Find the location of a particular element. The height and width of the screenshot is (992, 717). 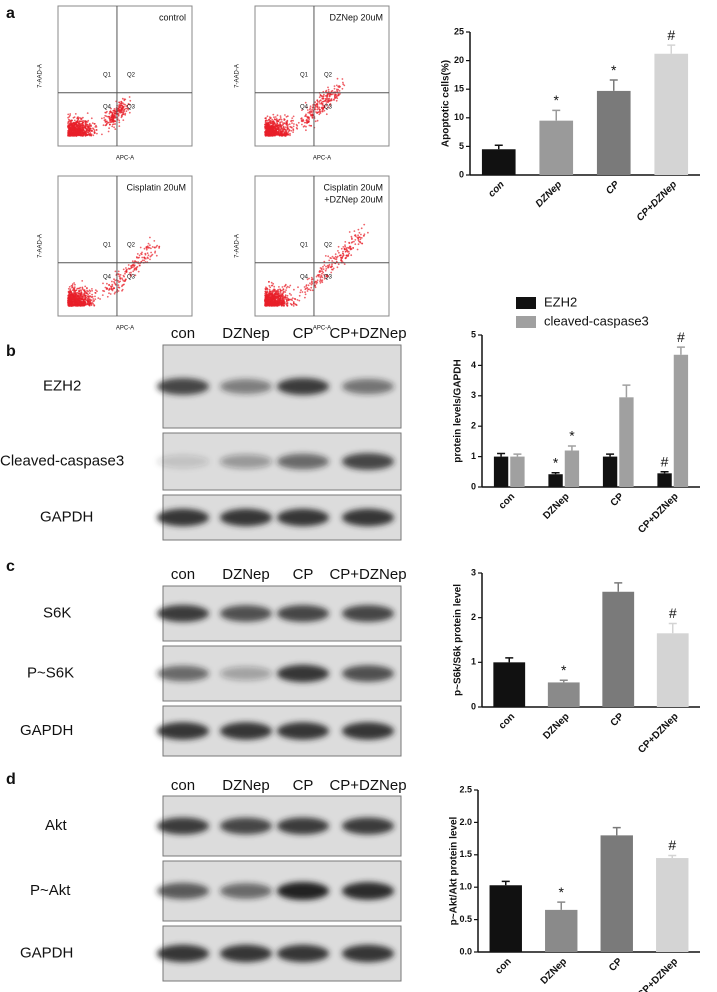

flow-plot: Q1 Q2 Q3 Q4 DZNep 20uM APC-A 7-AAD-A is located at coordinates (312, 83).